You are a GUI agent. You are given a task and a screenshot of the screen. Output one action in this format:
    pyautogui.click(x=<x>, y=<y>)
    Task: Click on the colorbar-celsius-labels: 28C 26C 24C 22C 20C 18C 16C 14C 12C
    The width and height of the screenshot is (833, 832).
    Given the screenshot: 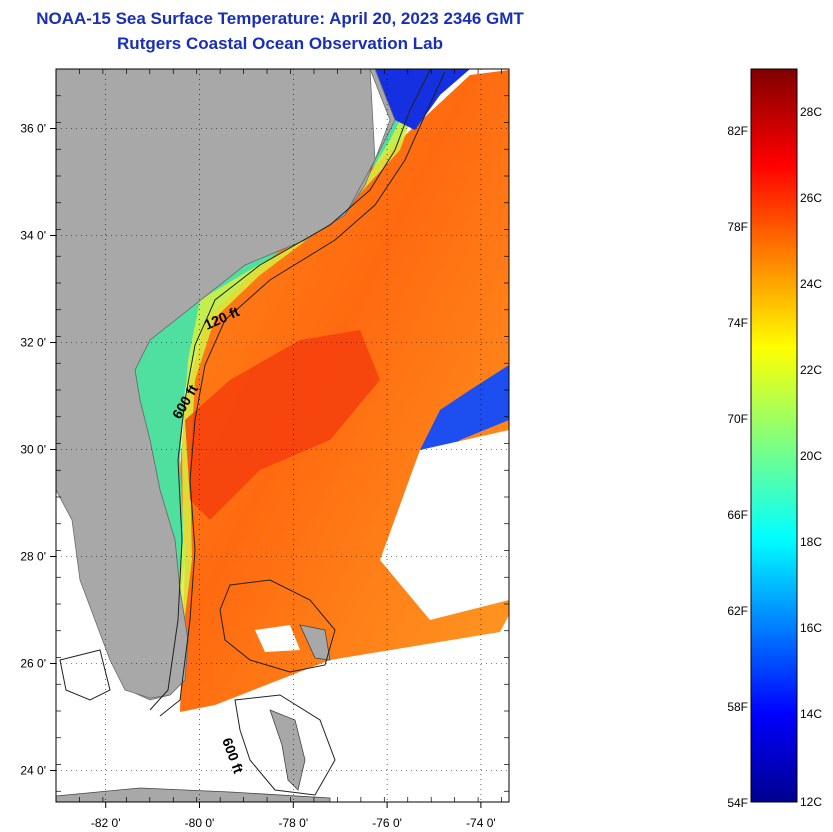 What is the action you would take?
    pyautogui.click(x=811, y=457)
    